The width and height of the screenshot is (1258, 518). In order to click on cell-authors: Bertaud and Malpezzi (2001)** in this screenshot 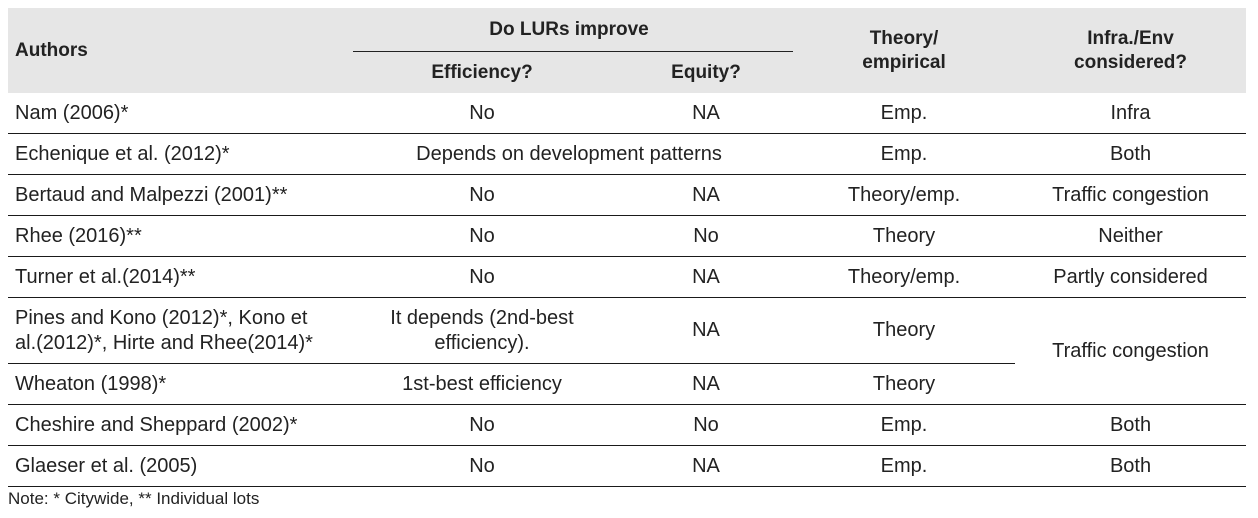, I will do `click(176, 195)`.